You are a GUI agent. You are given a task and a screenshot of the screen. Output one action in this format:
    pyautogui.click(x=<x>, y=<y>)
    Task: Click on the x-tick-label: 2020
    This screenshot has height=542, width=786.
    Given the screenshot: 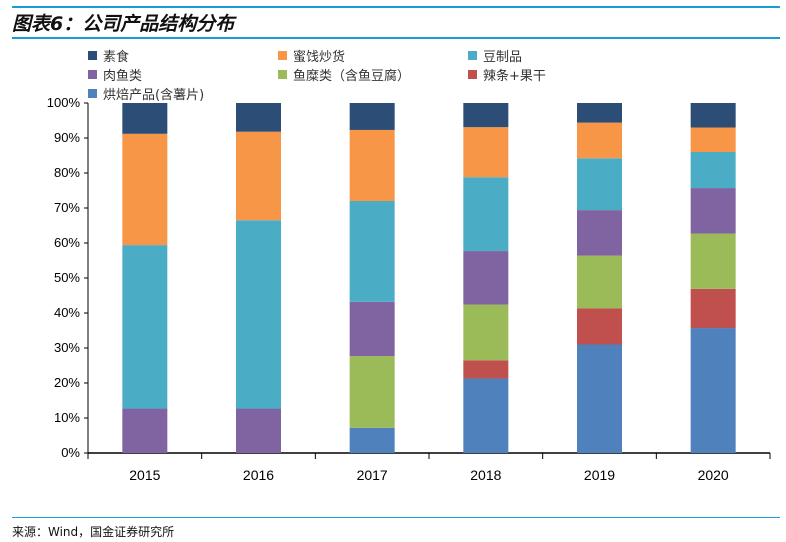 What is the action you would take?
    pyautogui.click(x=713, y=475)
    